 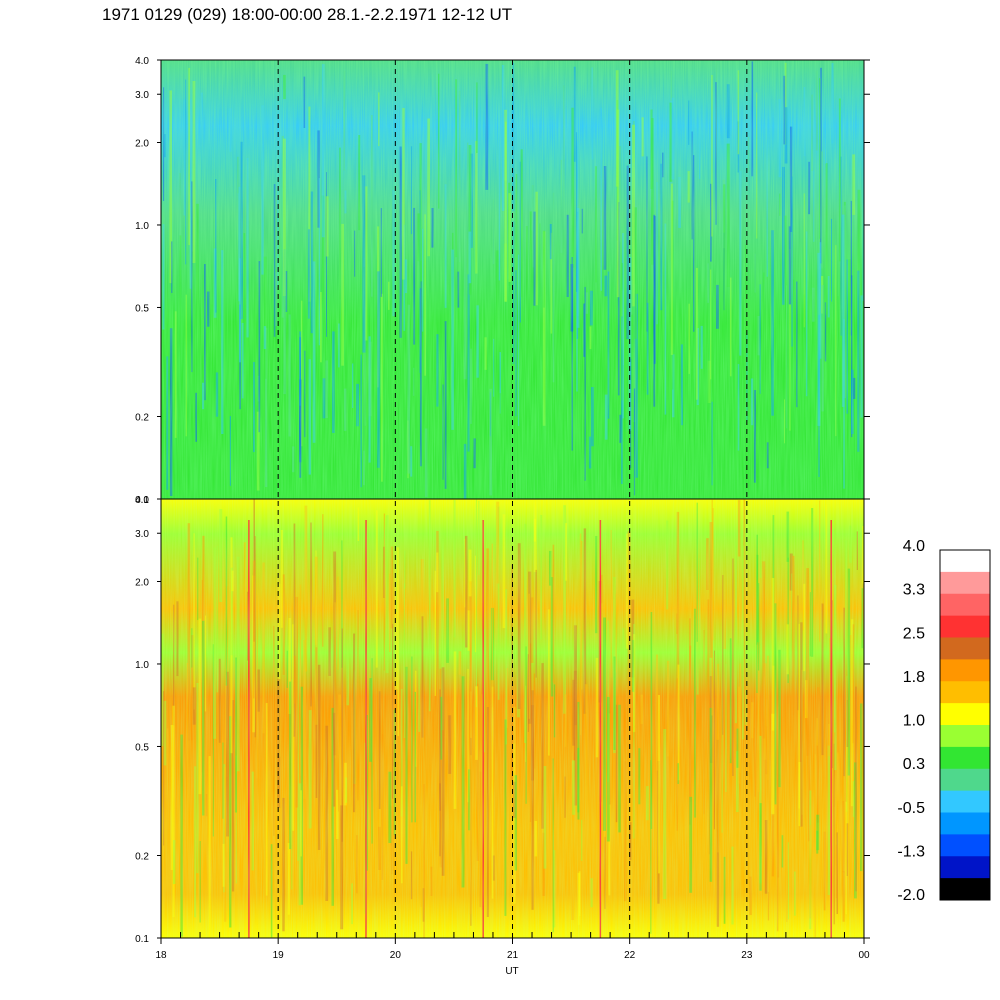 What do you see at coordinates (914, 546) in the screenshot?
I see `colorbar-label: 4.0` at bounding box center [914, 546].